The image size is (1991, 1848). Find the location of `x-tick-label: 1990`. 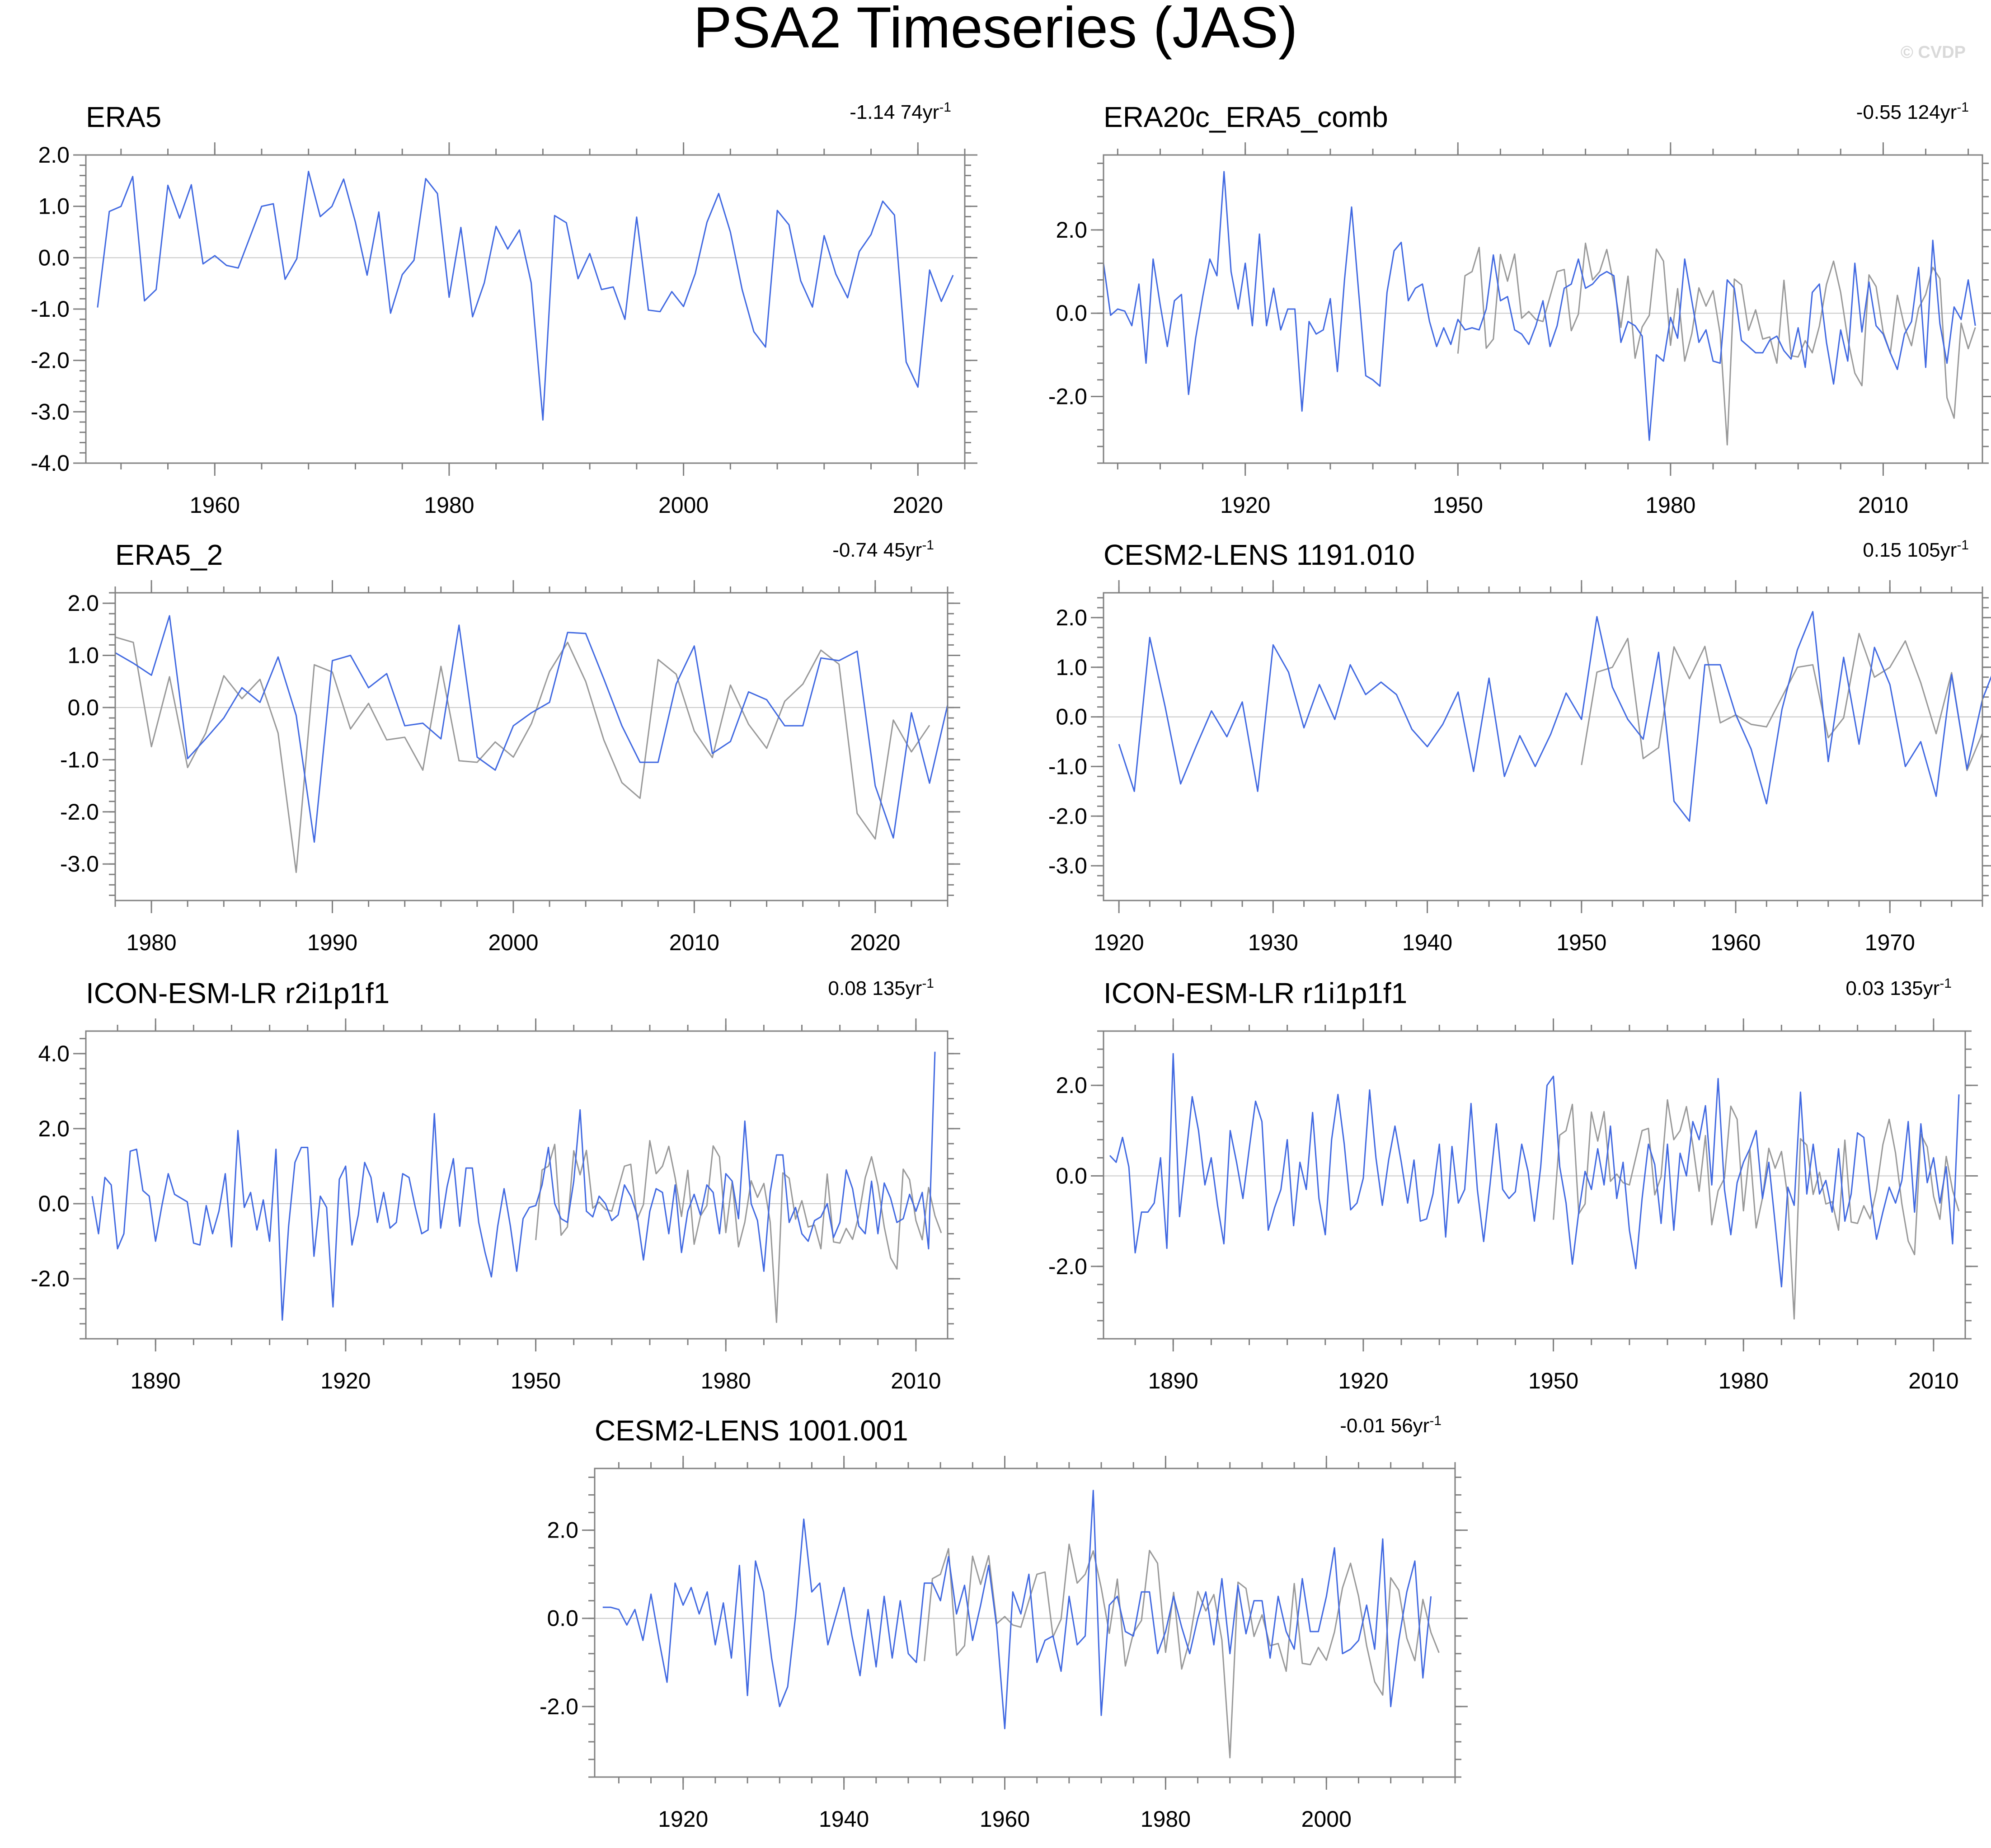

x-tick-label: 1990 is located at coordinates (332, 942).